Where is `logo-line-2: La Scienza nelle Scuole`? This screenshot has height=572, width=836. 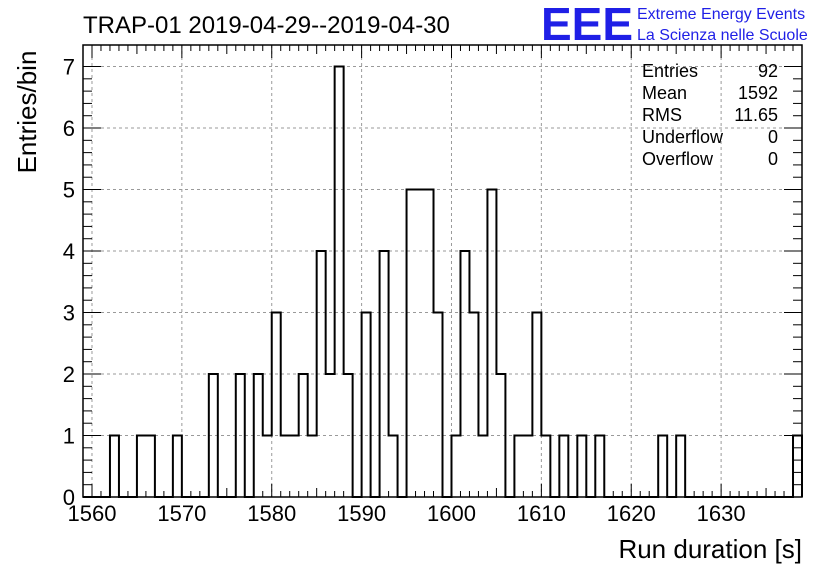 logo-line-2: La Scienza nelle Scuole is located at coordinates (722, 35).